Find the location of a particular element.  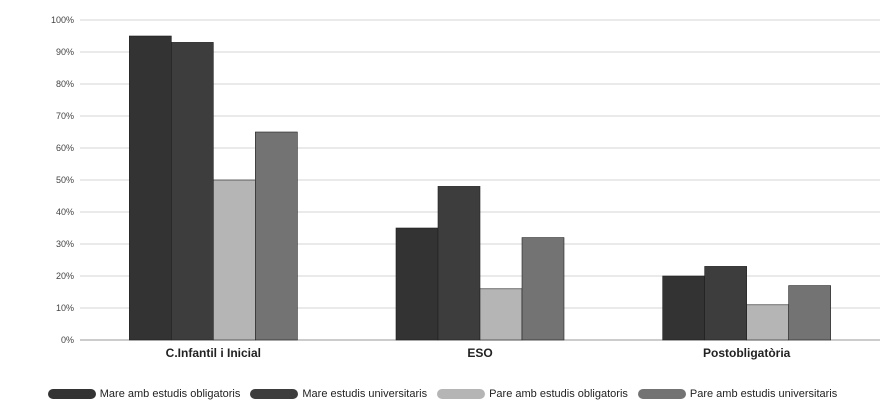

legend-item: Mare estudis universitaris is located at coordinates (338, 394).